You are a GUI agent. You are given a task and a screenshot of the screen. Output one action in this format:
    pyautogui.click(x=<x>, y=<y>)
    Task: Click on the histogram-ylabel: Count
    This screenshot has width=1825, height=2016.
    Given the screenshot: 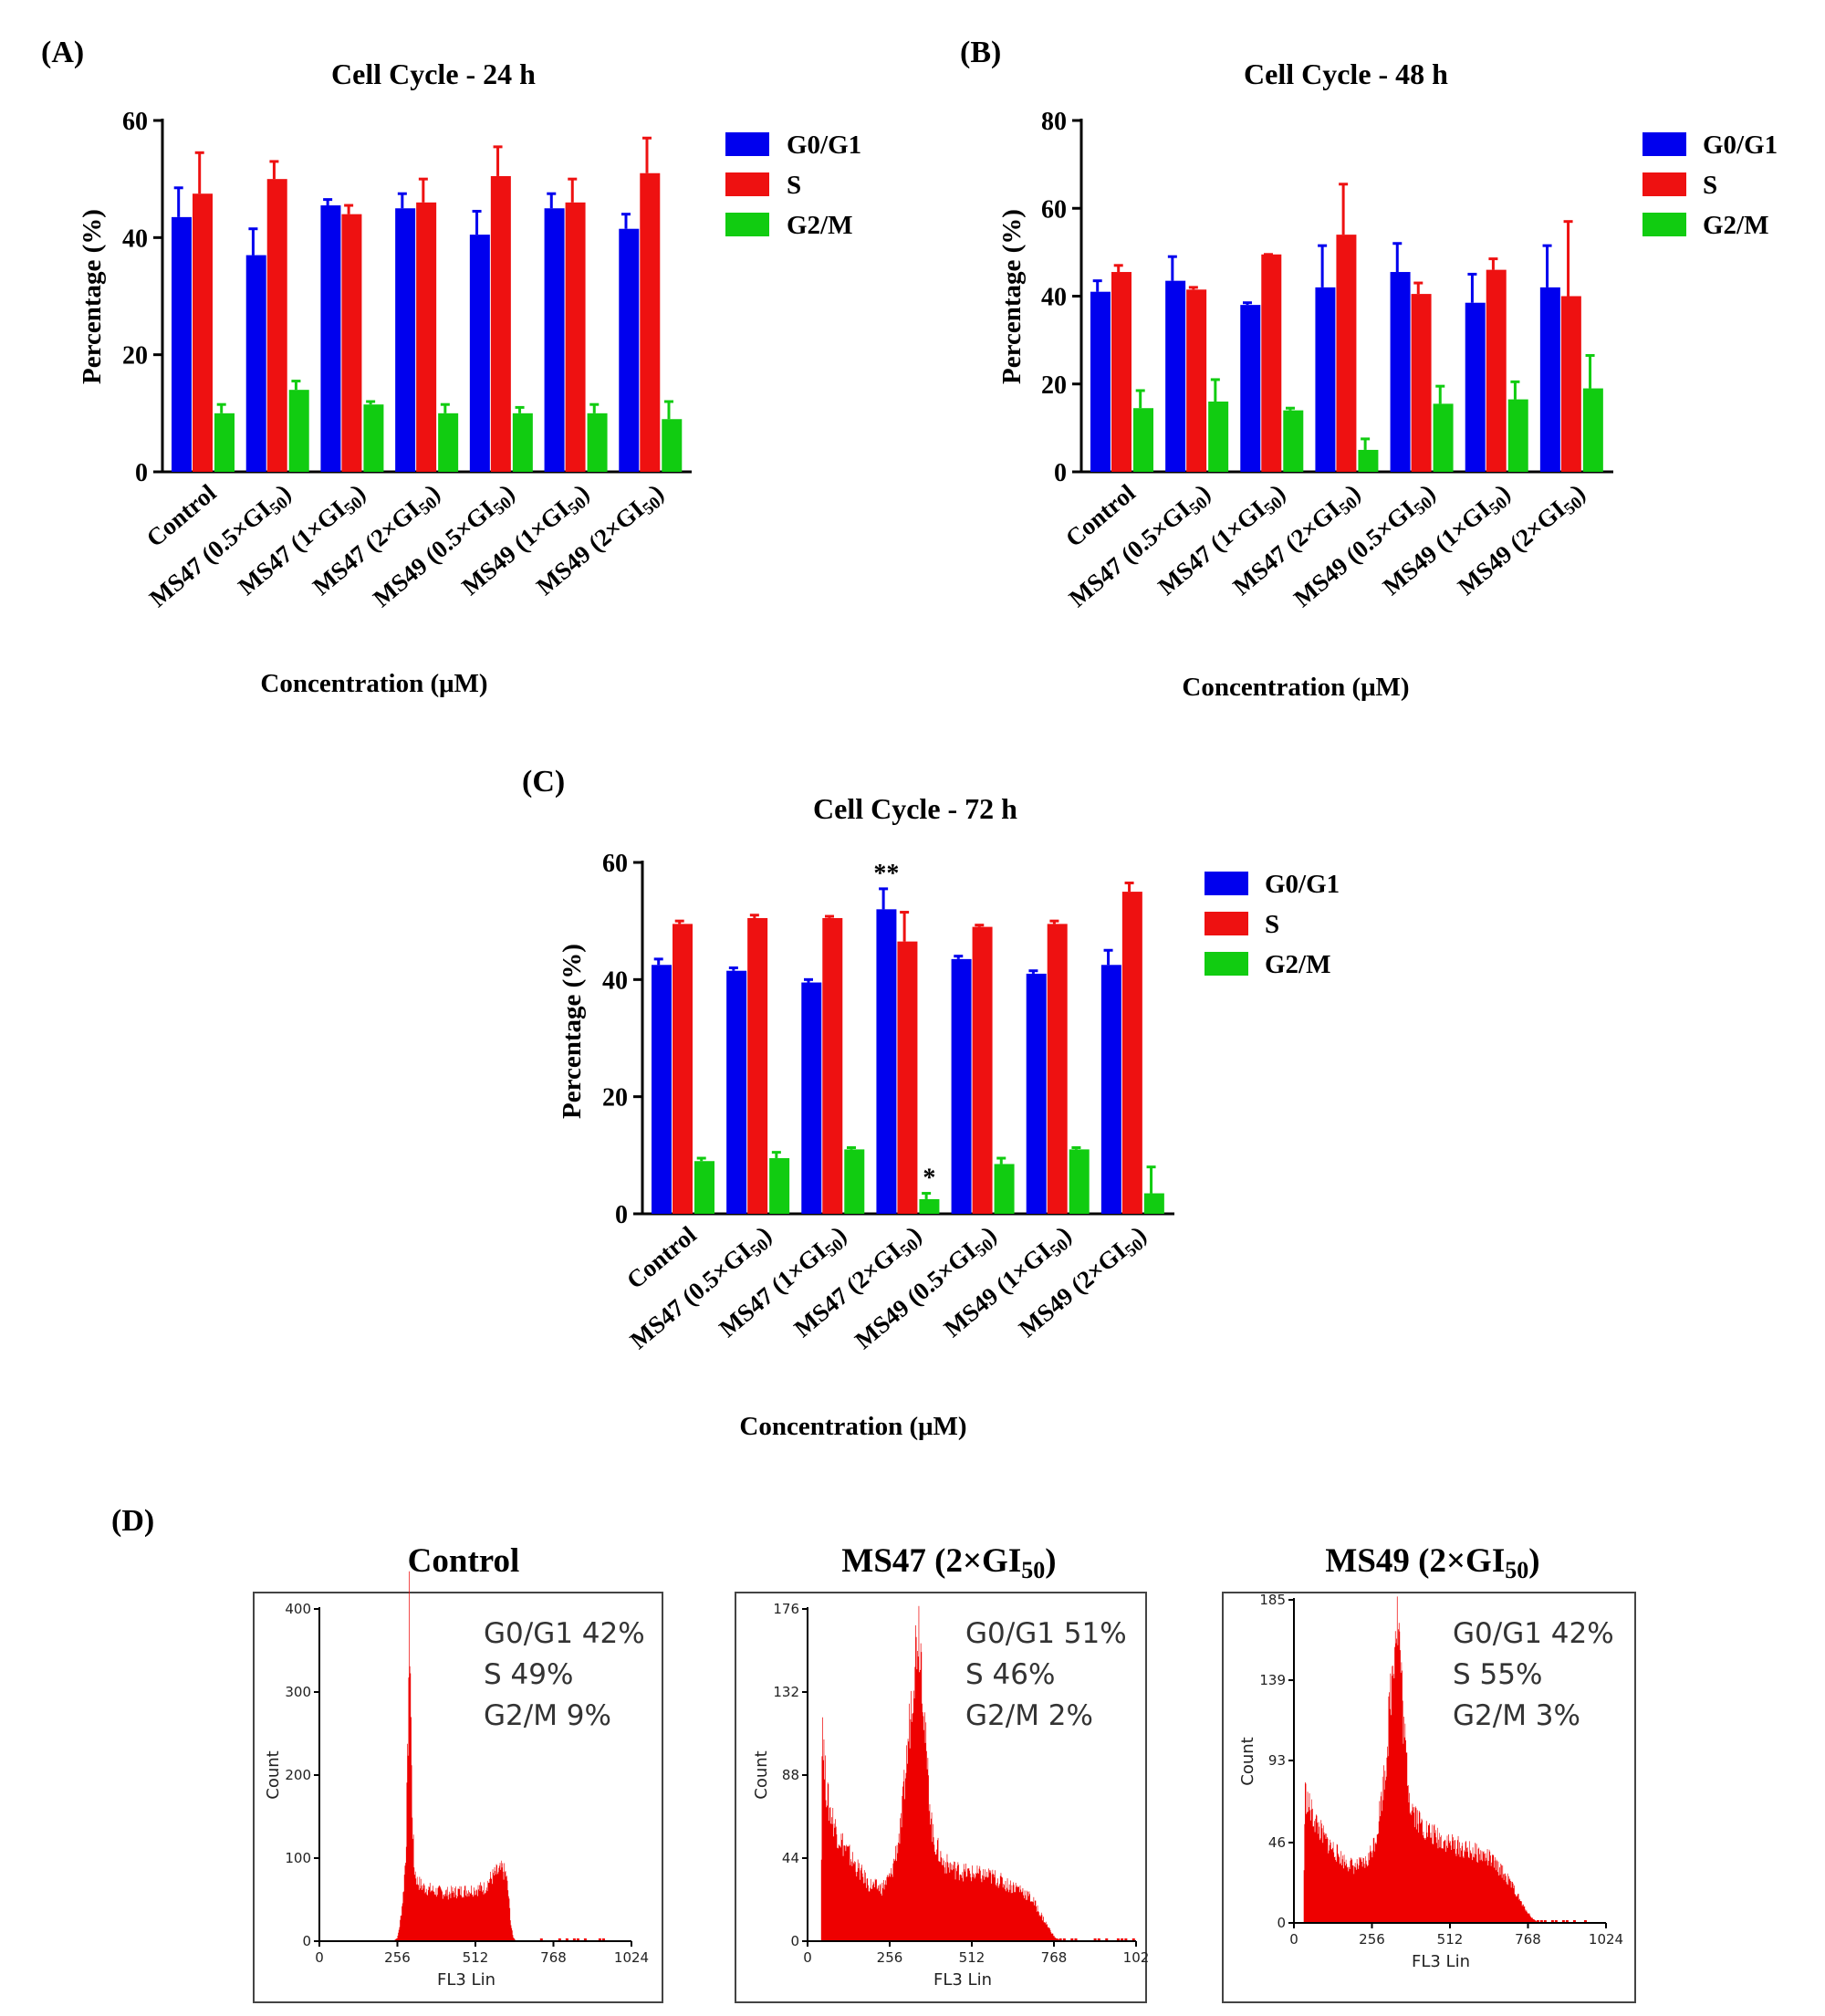 What is the action you would take?
    pyautogui.click(x=273, y=1774)
    